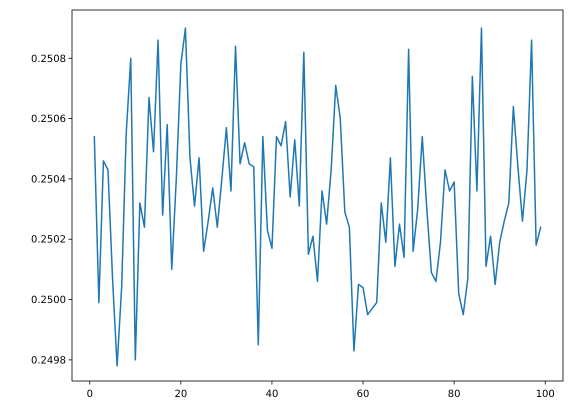 Image resolution: width=574 pixels, height=413 pixels. What do you see at coordinates (363, 394) in the screenshot?
I see `x-tick-label: 60` at bounding box center [363, 394].